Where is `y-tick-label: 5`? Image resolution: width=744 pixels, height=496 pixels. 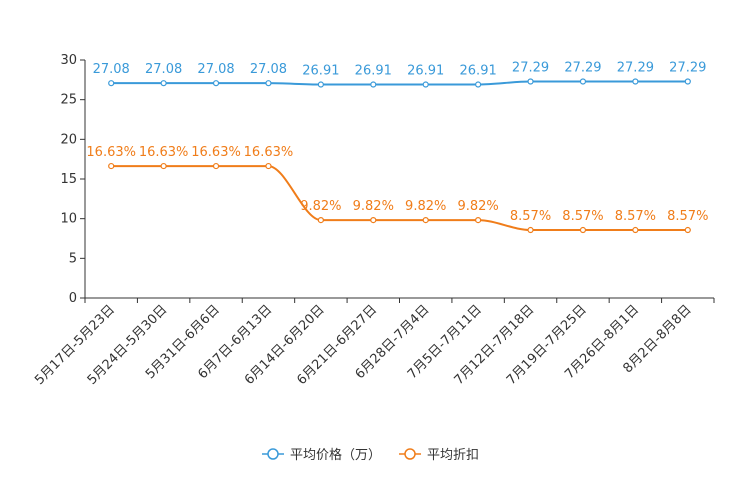 y-tick-label: 5 is located at coordinates (73, 258).